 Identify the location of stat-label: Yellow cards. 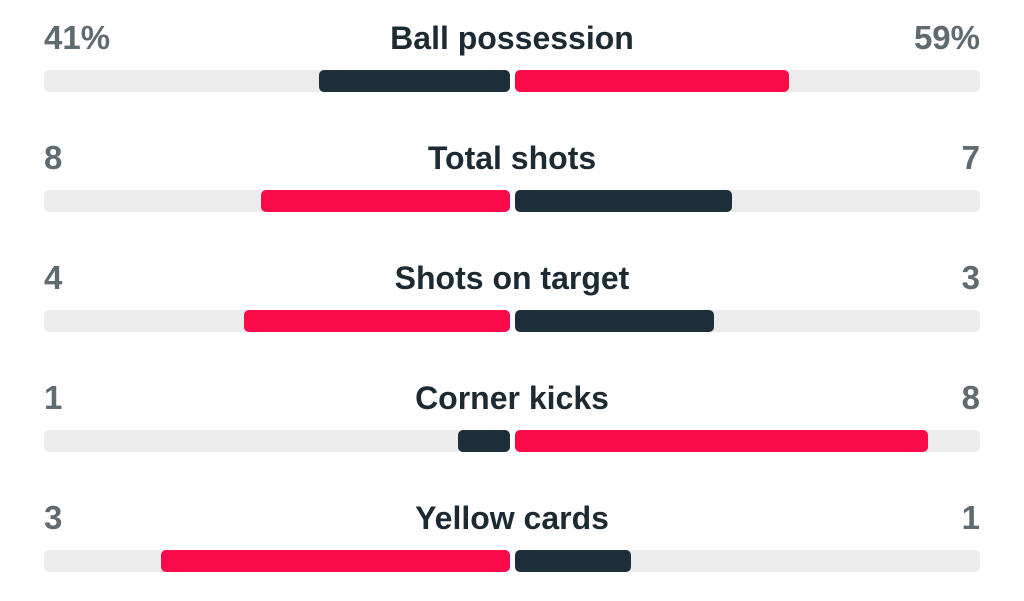
(512, 518).